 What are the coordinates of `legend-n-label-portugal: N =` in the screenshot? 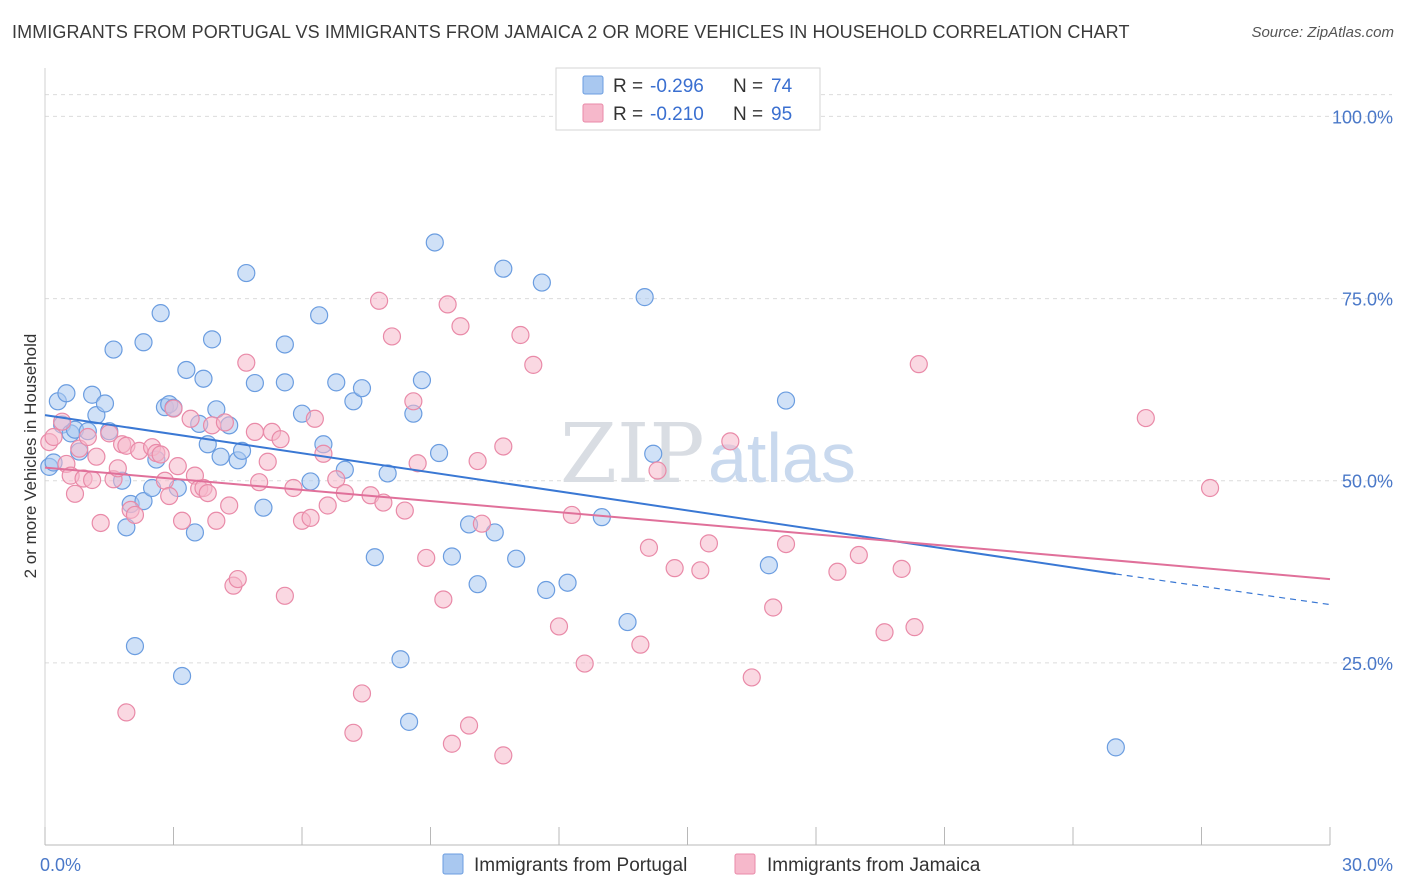 It's located at (748, 86).